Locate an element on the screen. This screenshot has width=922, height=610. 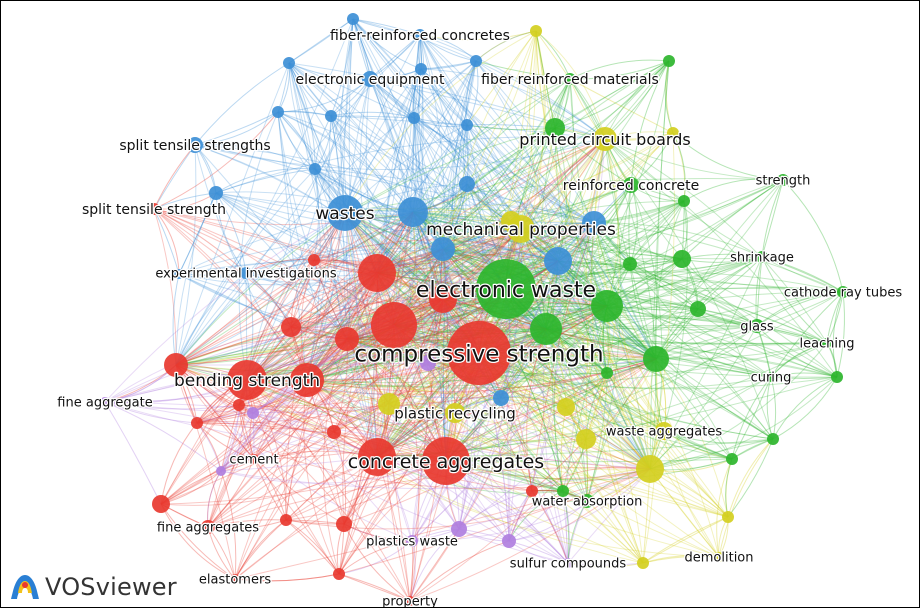
node-cathode-ray-tubes is located at coordinates (843, 292).